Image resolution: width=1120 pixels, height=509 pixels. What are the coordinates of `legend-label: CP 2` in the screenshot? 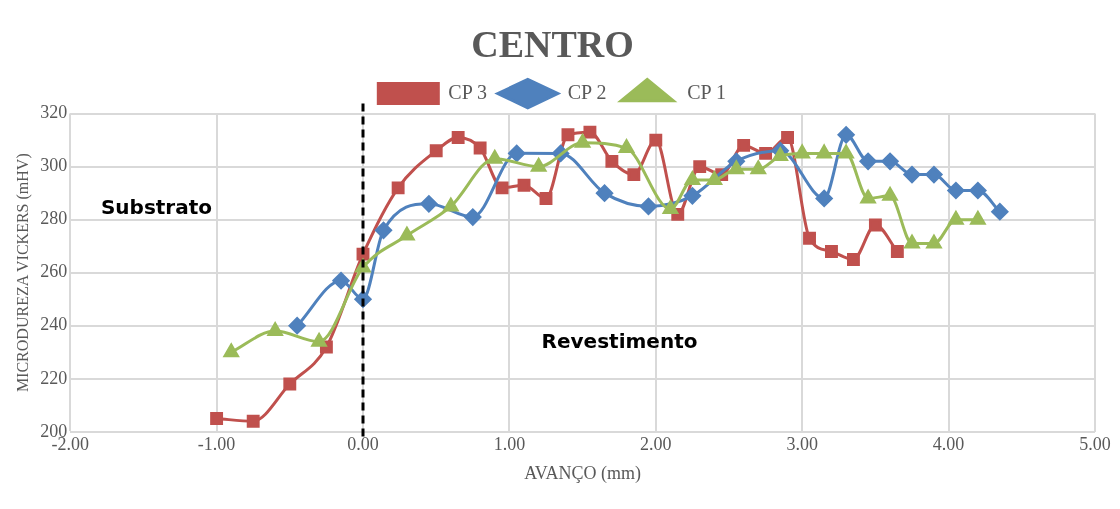 It's located at (587, 91).